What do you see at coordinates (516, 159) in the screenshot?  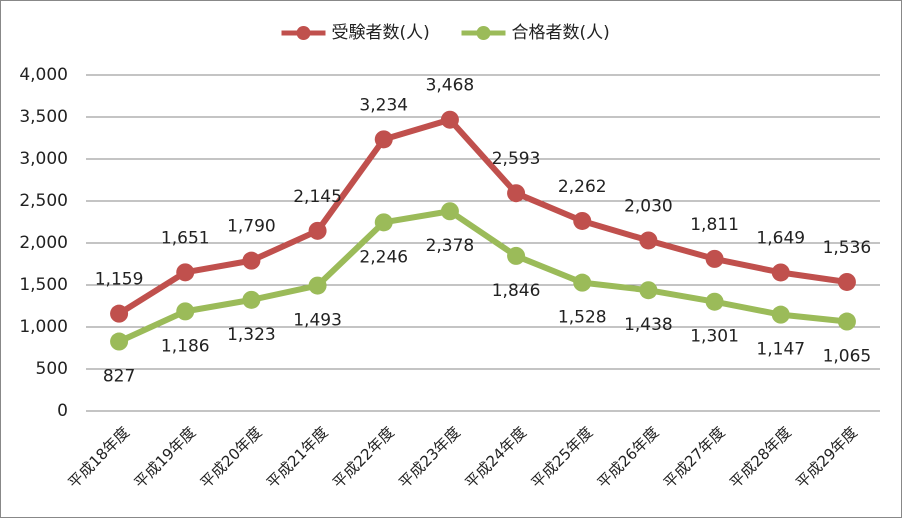 I see `data-label: 2,593` at bounding box center [516, 159].